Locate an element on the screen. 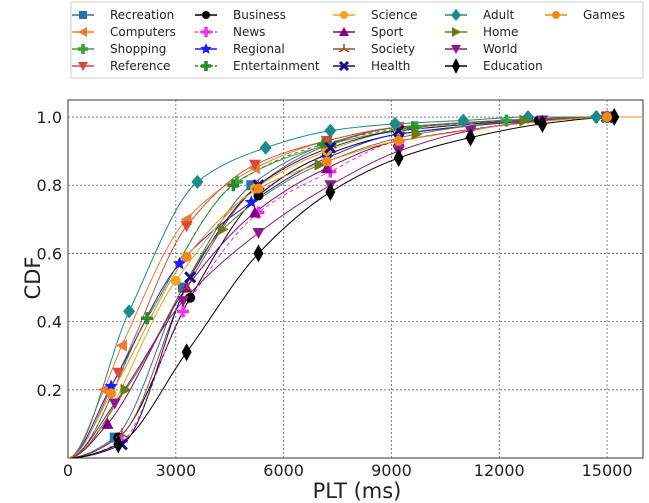  legend-label-recreation: Recreation is located at coordinates (142, 15).